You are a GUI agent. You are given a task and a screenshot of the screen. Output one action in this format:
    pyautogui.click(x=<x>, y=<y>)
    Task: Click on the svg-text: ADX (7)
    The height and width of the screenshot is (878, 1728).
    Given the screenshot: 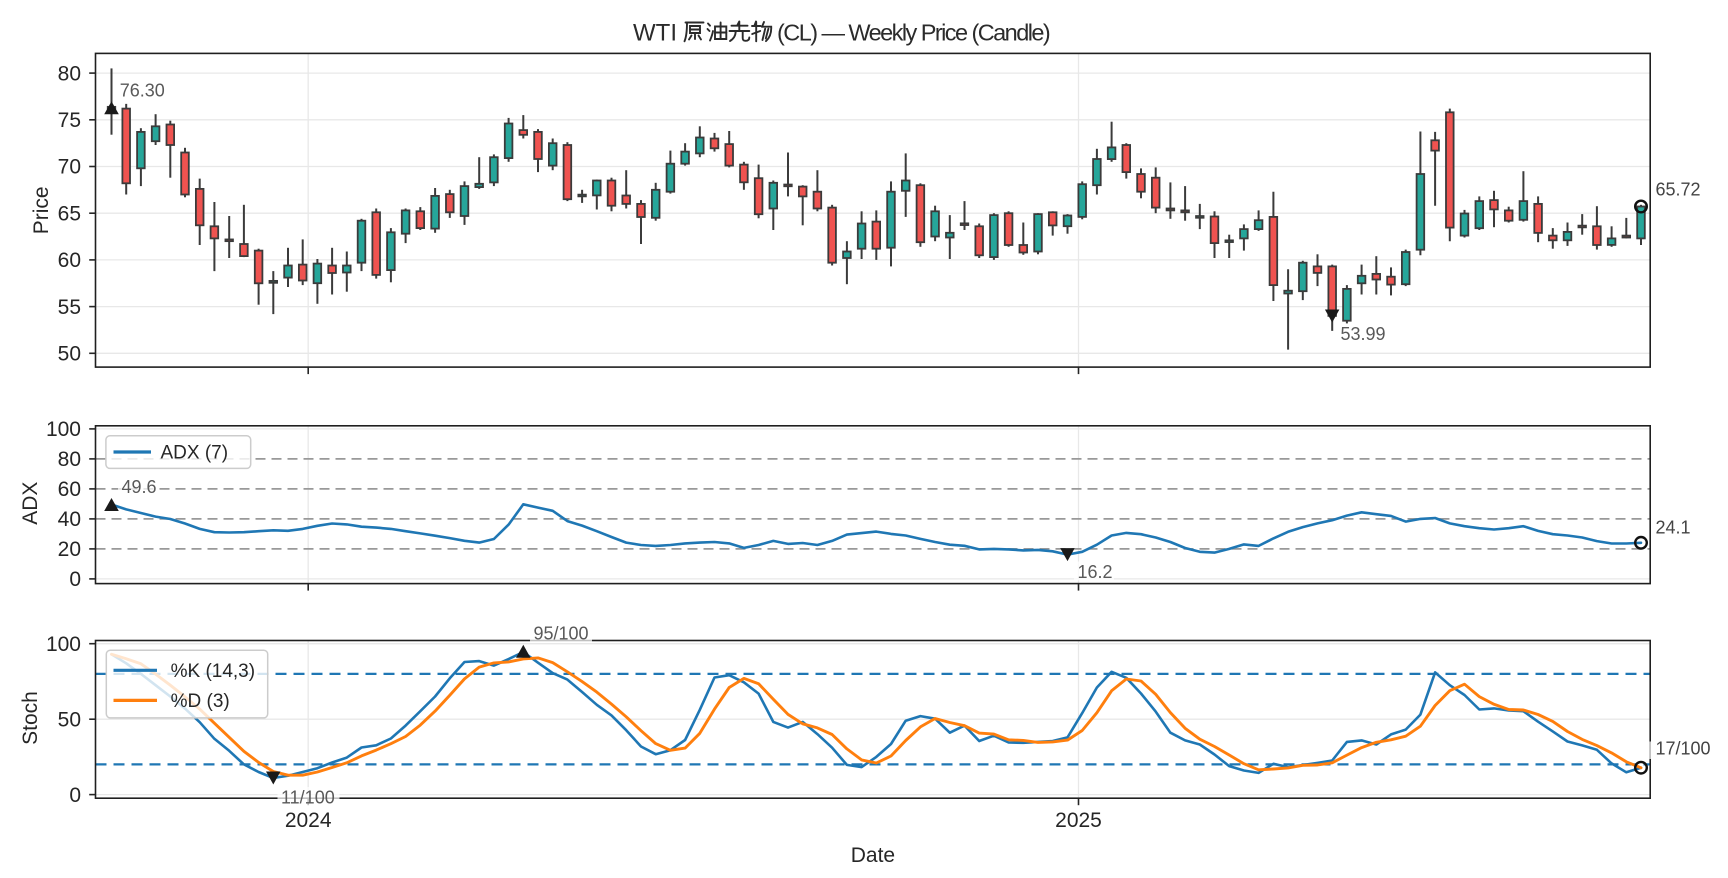 What is the action you would take?
    pyautogui.click(x=195, y=453)
    